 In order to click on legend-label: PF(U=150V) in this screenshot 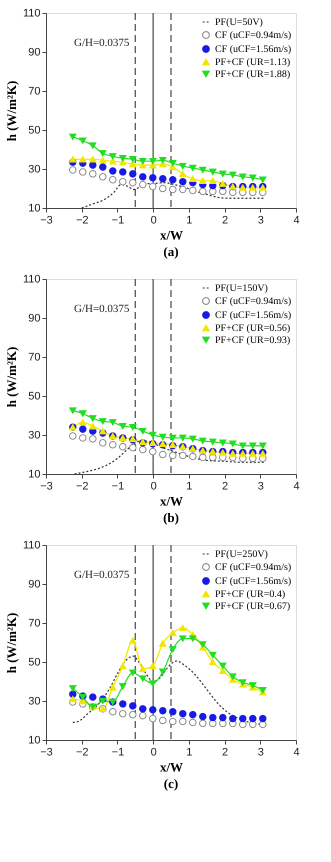, I will do `click(241, 288)`.